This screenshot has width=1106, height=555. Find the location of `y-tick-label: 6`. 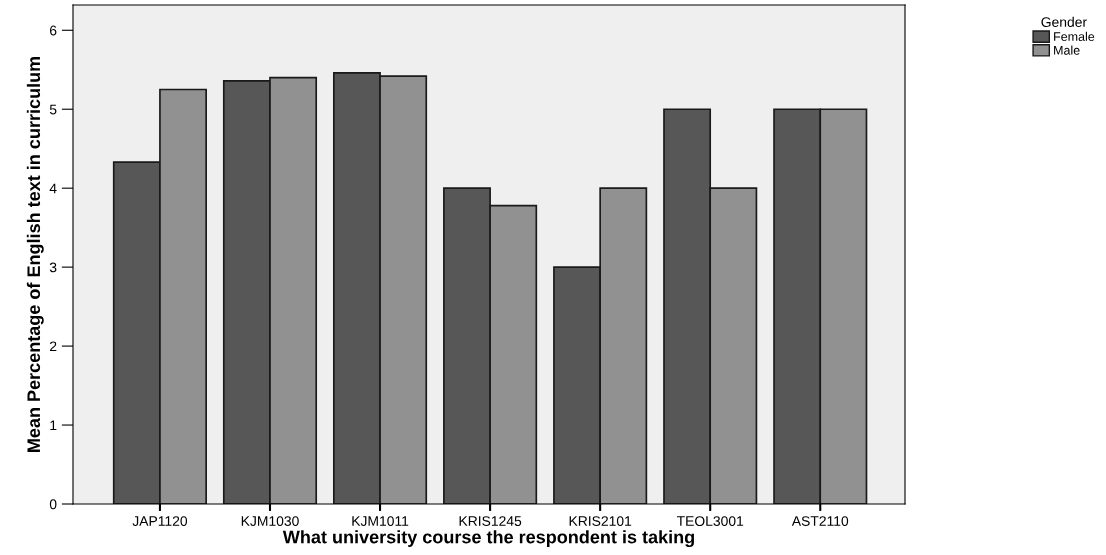

y-tick-label: 6 is located at coordinates (53, 30).